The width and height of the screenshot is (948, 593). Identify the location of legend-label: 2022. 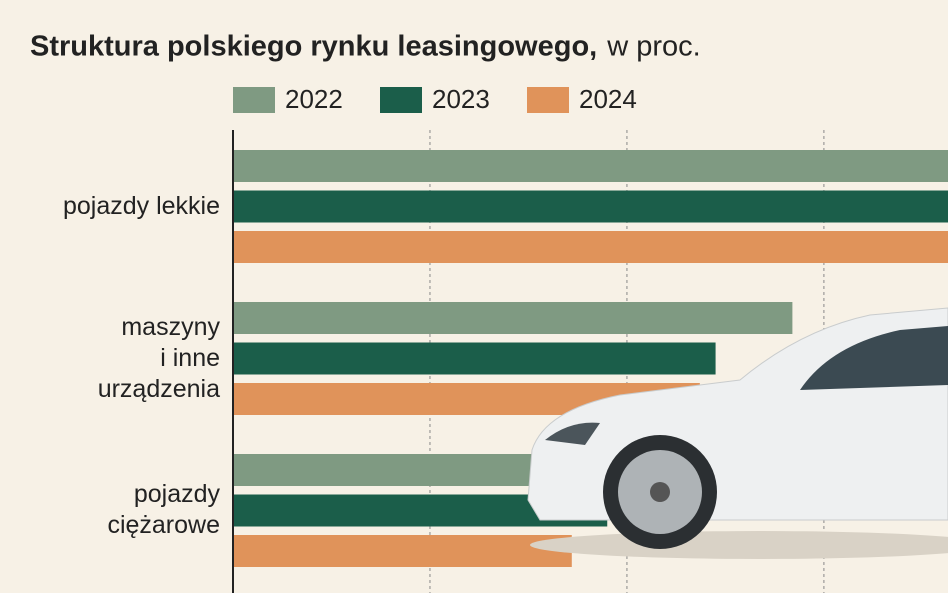
(314, 99).